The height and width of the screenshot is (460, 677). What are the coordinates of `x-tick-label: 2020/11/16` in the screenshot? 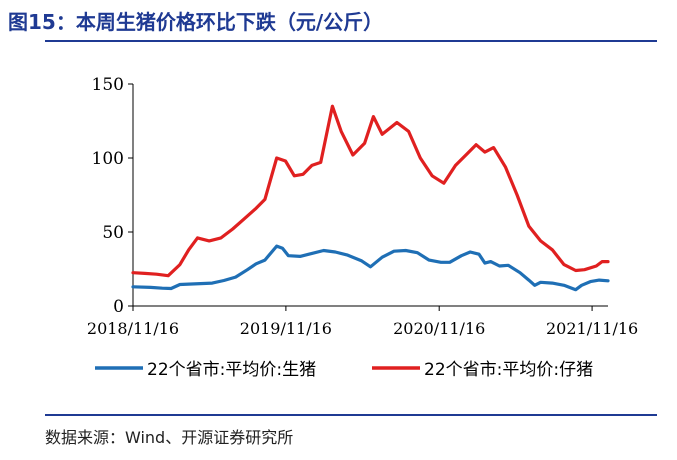 It's located at (439, 328).